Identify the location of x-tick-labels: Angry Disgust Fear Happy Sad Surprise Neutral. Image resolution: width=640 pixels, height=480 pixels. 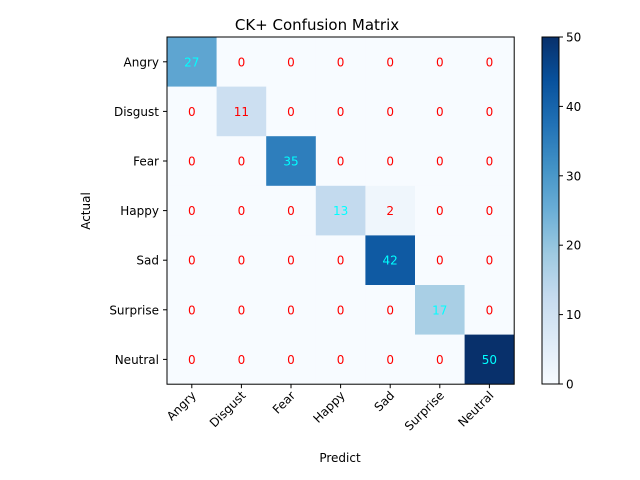
(330, 408).